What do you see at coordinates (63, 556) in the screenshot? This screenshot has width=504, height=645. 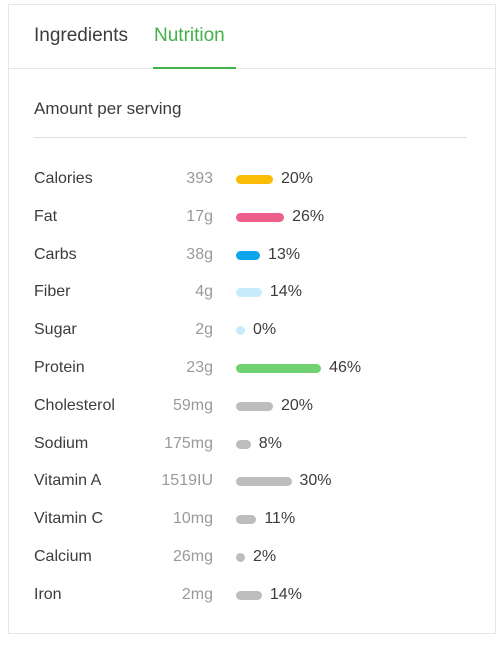 I see `nutrient-name: Calcium` at bounding box center [63, 556].